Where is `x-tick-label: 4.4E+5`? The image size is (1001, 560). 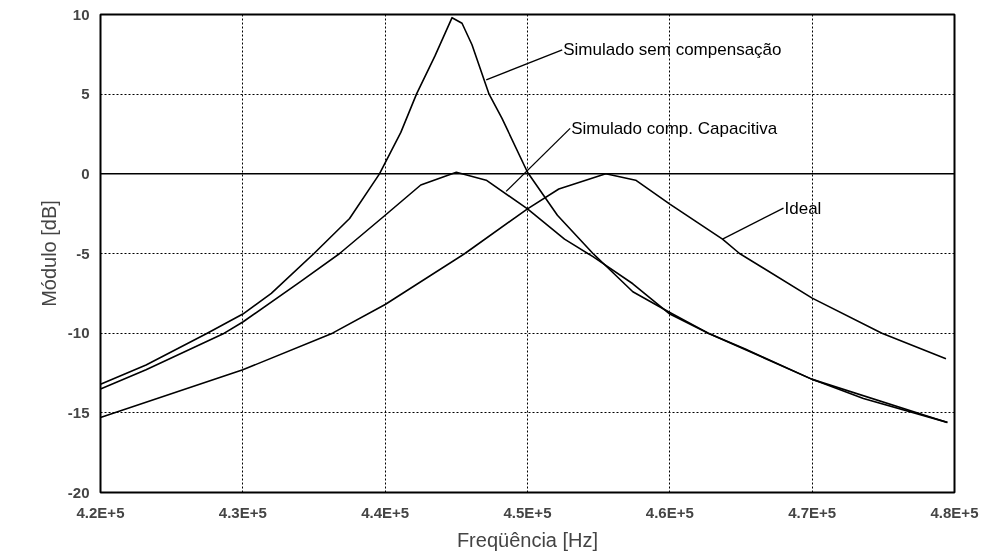
x-tick-label: 4.4E+5 is located at coordinates (385, 512).